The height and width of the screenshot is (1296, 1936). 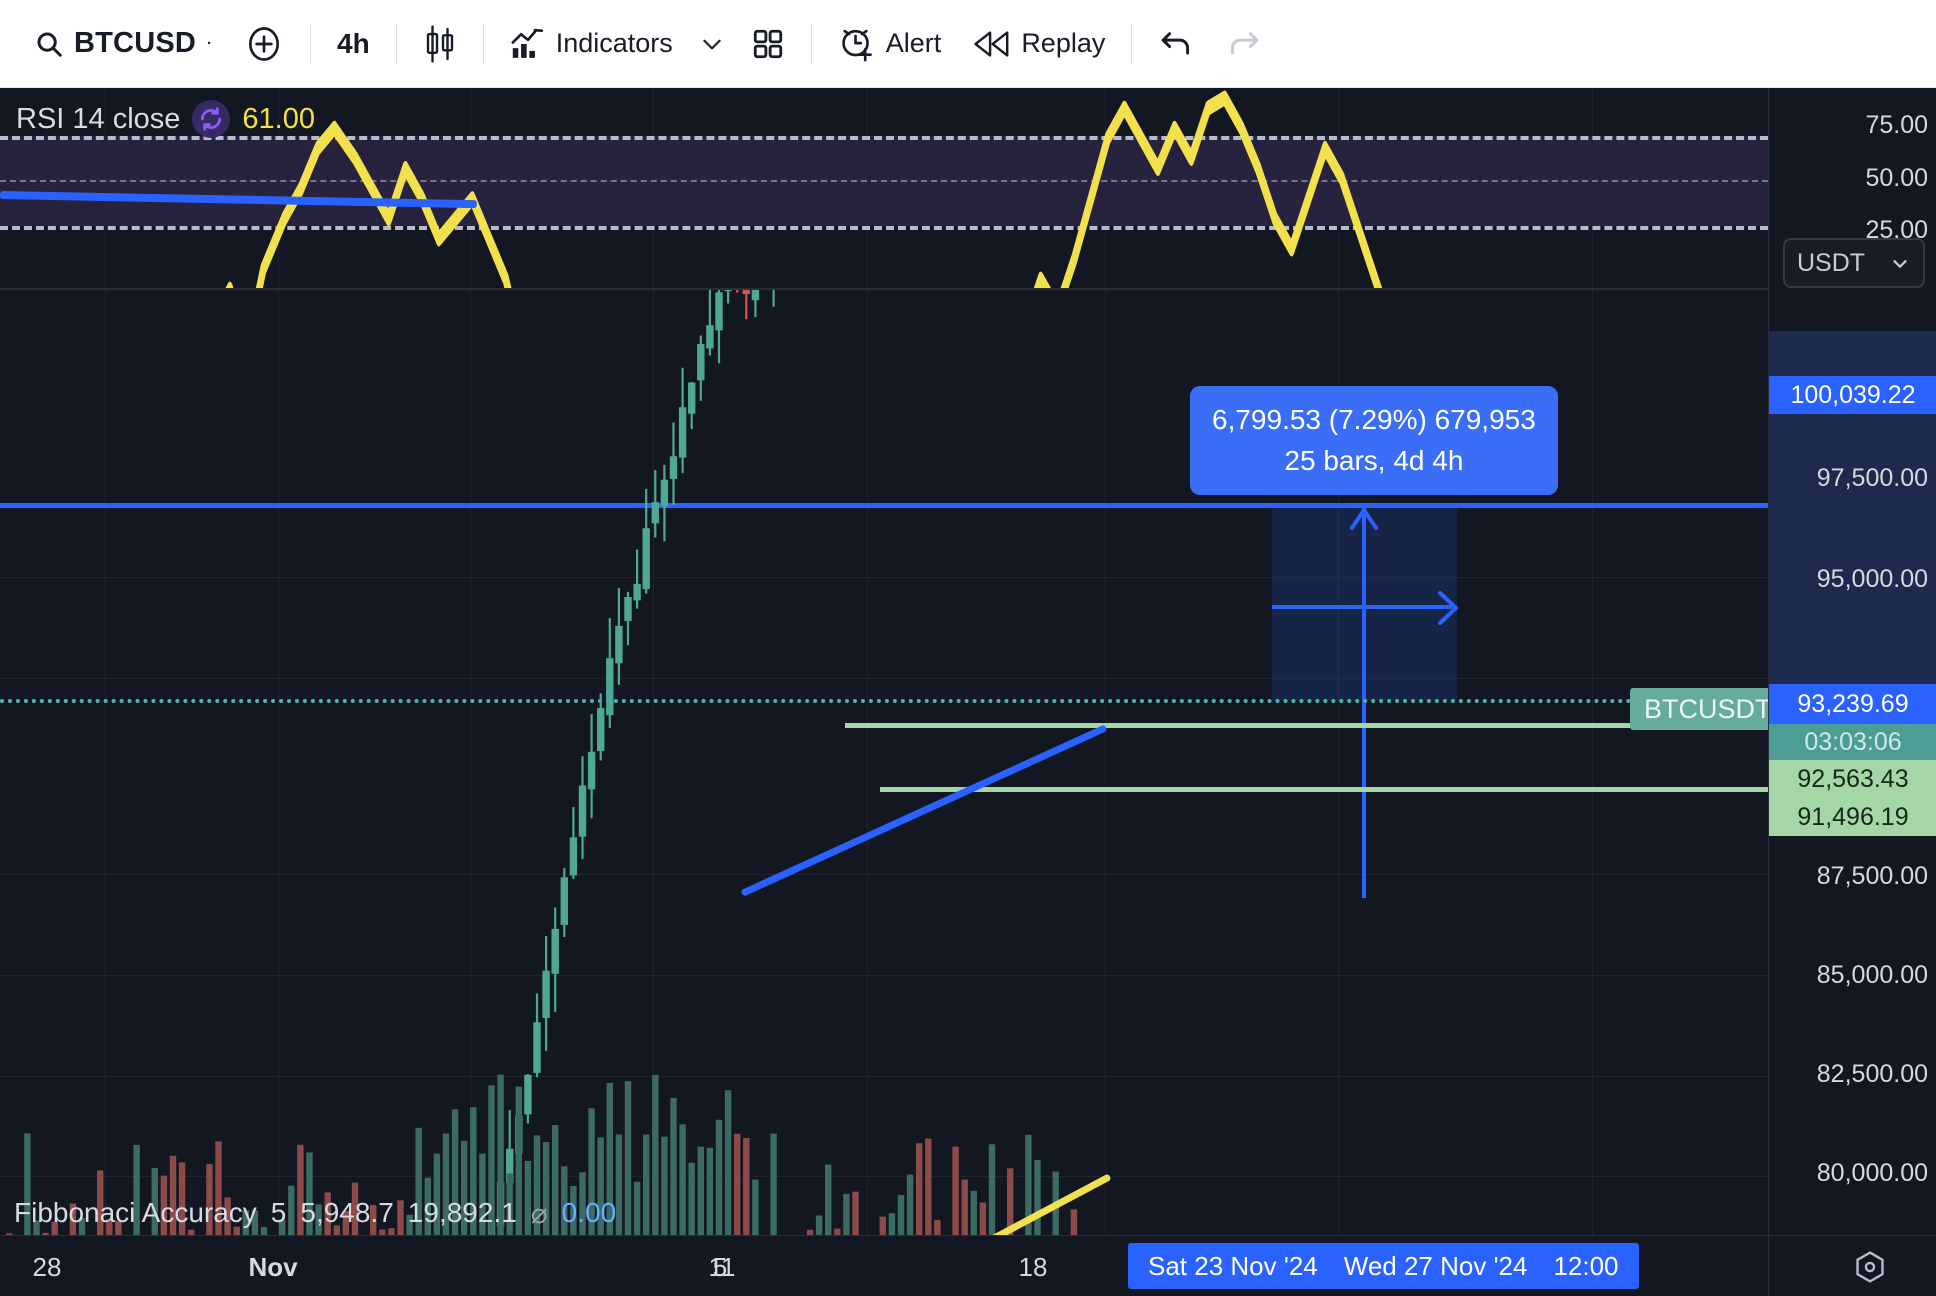 I want to click on rsi-pane: RSI 14 close 61.00, so click(x=884, y=188).